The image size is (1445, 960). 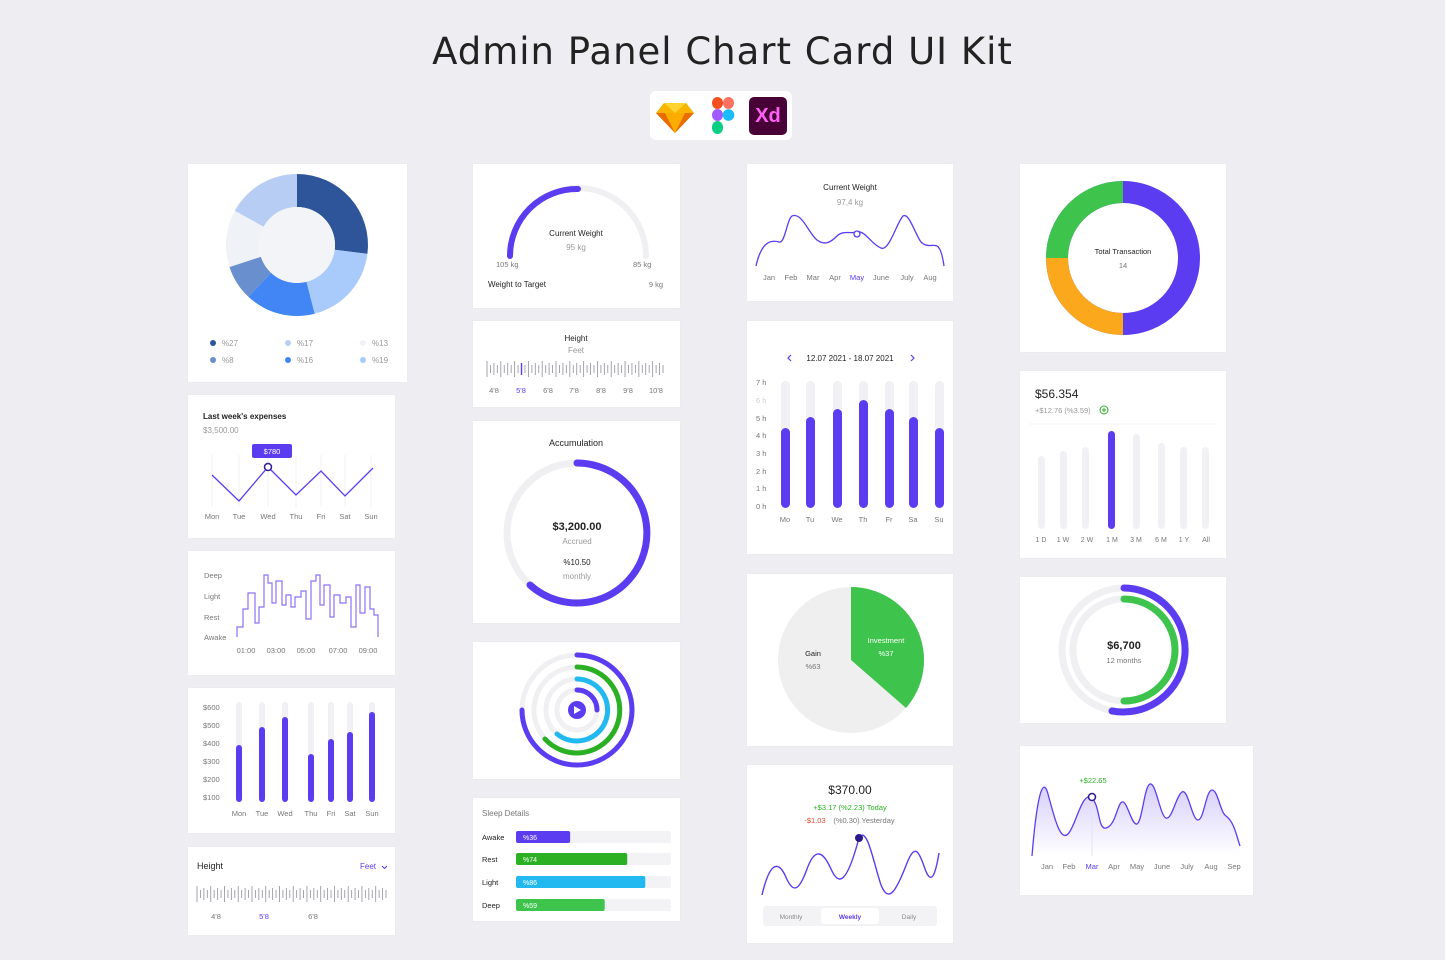 I want to click on range-option: 6 M, so click(x=1161, y=540).